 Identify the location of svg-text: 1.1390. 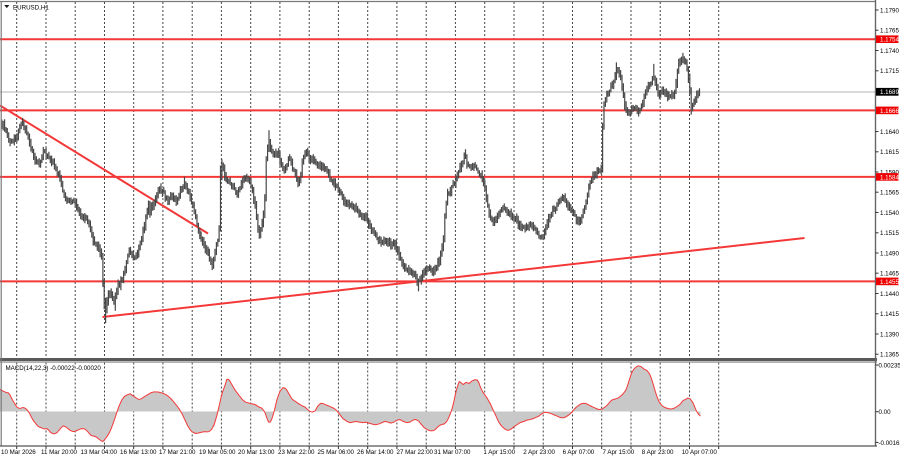
(889, 334).